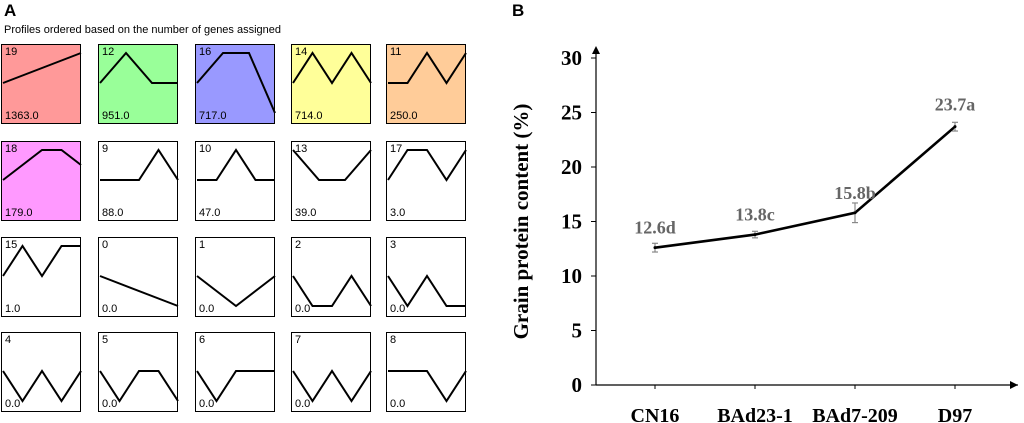 Image resolution: width=1024 pixels, height=423 pixels. I want to click on profile-box: 14 714.0, so click(331, 84).